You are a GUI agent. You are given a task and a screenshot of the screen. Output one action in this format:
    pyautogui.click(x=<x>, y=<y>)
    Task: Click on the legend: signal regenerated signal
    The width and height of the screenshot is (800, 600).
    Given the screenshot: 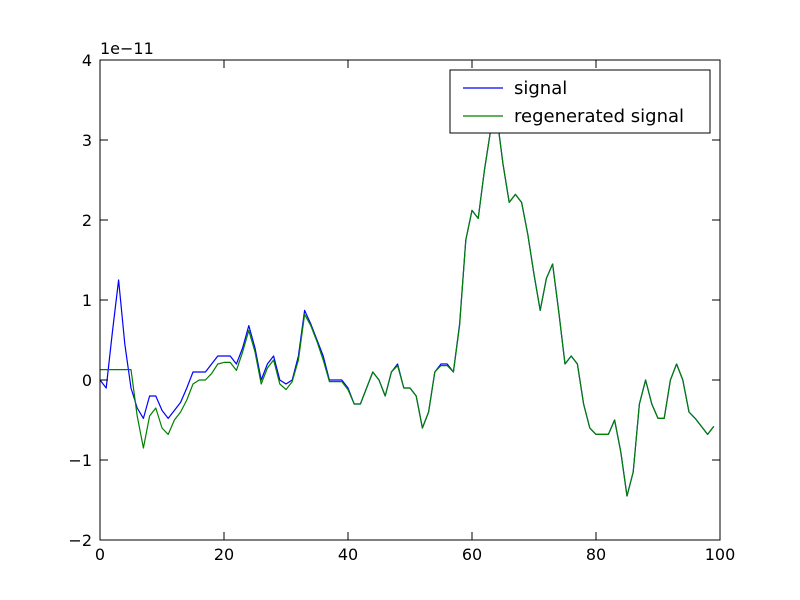 What is the action you would take?
    pyautogui.click(x=580, y=101)
    